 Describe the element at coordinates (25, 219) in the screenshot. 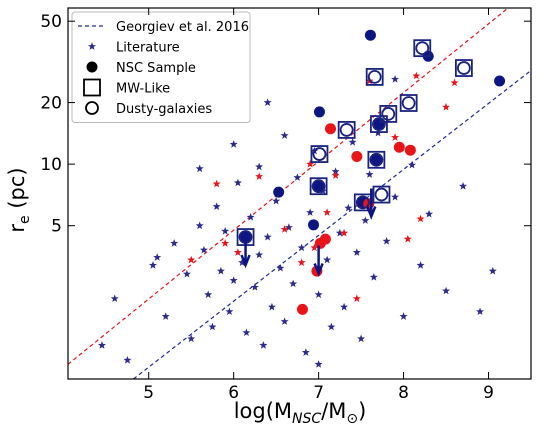

I see `y-label-sub: e` at that location.